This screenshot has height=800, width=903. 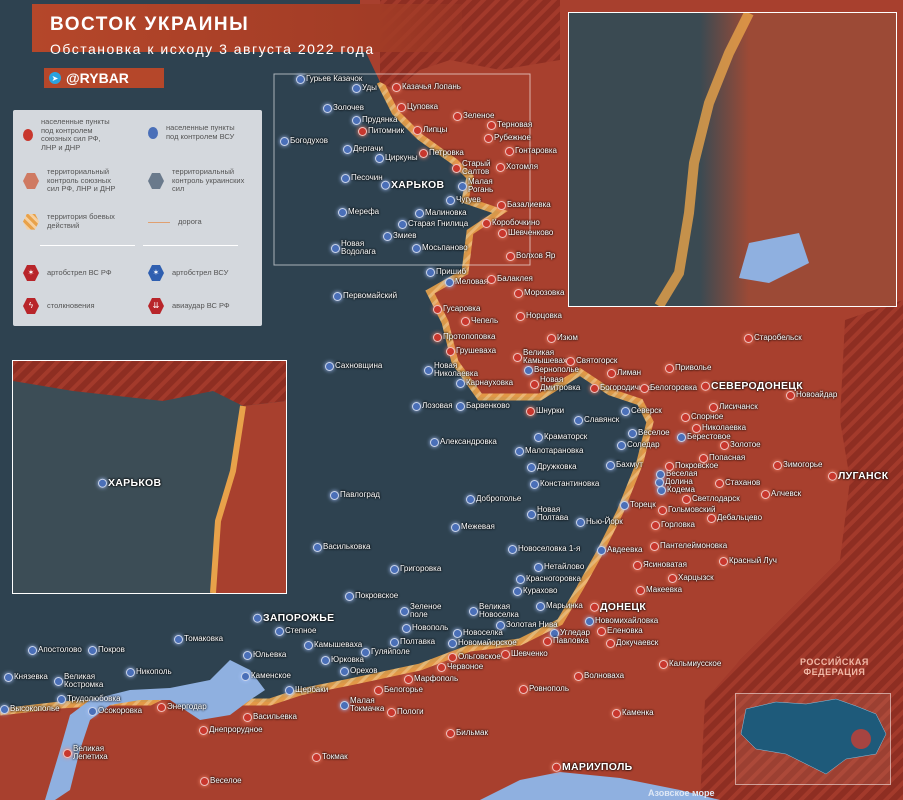 I want to click on city-label: Гурьев Казачок, so click(x=329, y=79).